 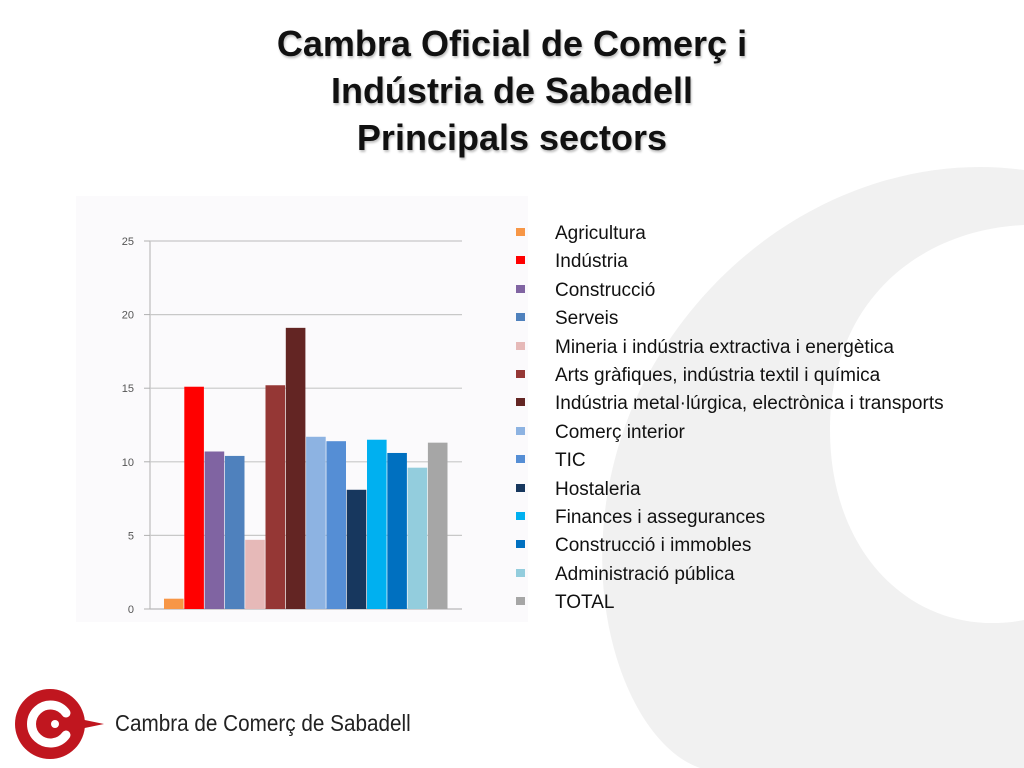 What do you see at coordinates (585, 603) in the screenshot?
I see `legend-label: TOTAL` at bounding box center [585, 603].